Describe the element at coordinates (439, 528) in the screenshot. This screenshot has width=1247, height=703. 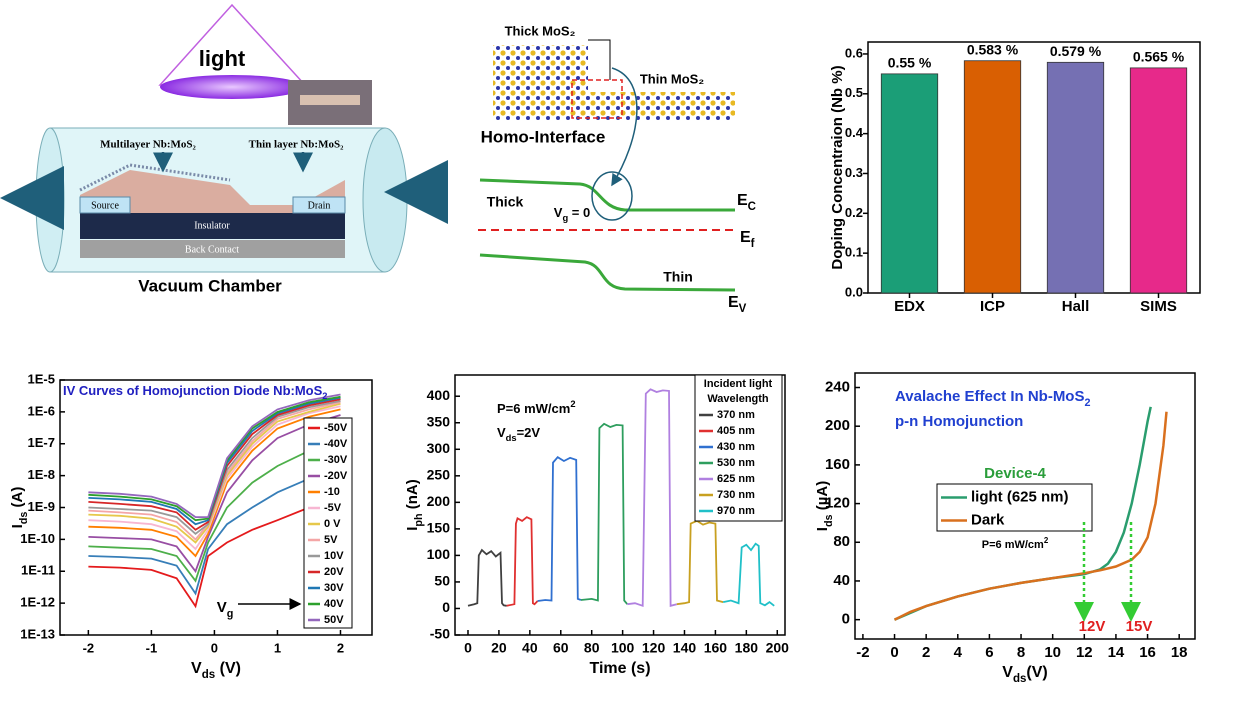
I see `y-tick-label: 150` at that location.